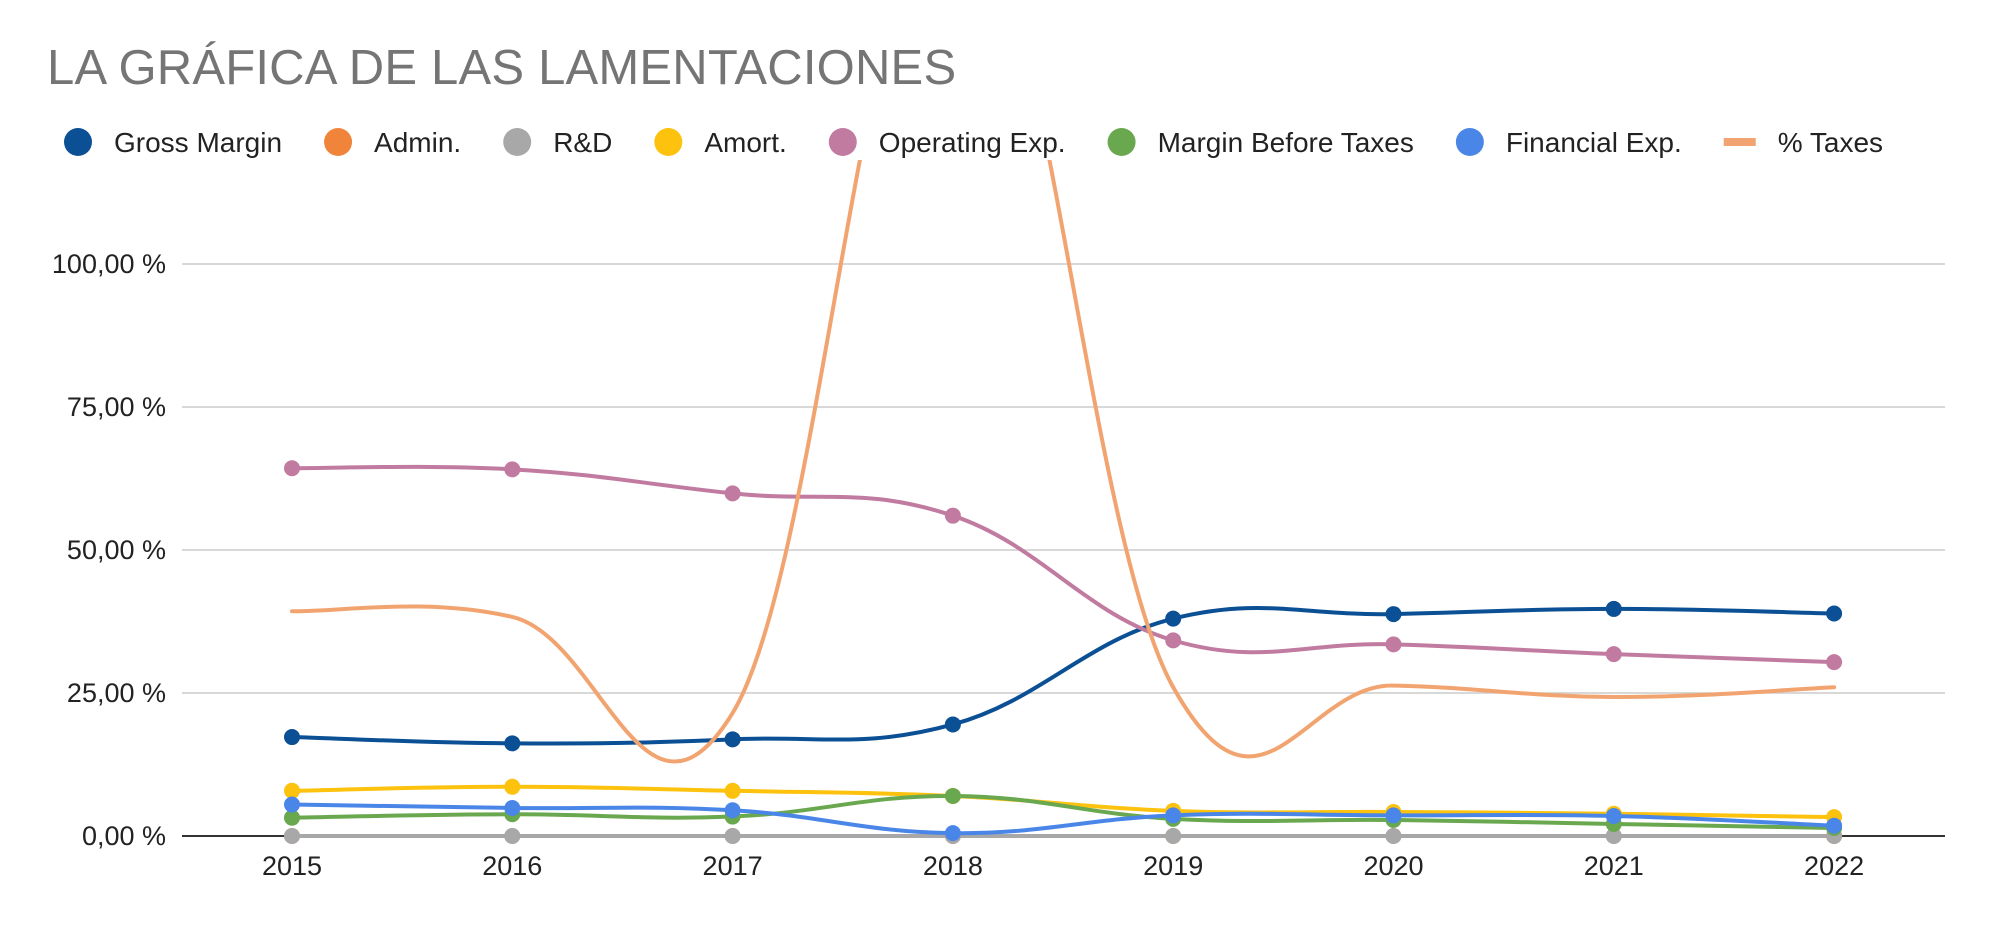 The image size is (1990, 928). I want to click on legend-item-operating-exp: Operating Exp., so click(947, 142).